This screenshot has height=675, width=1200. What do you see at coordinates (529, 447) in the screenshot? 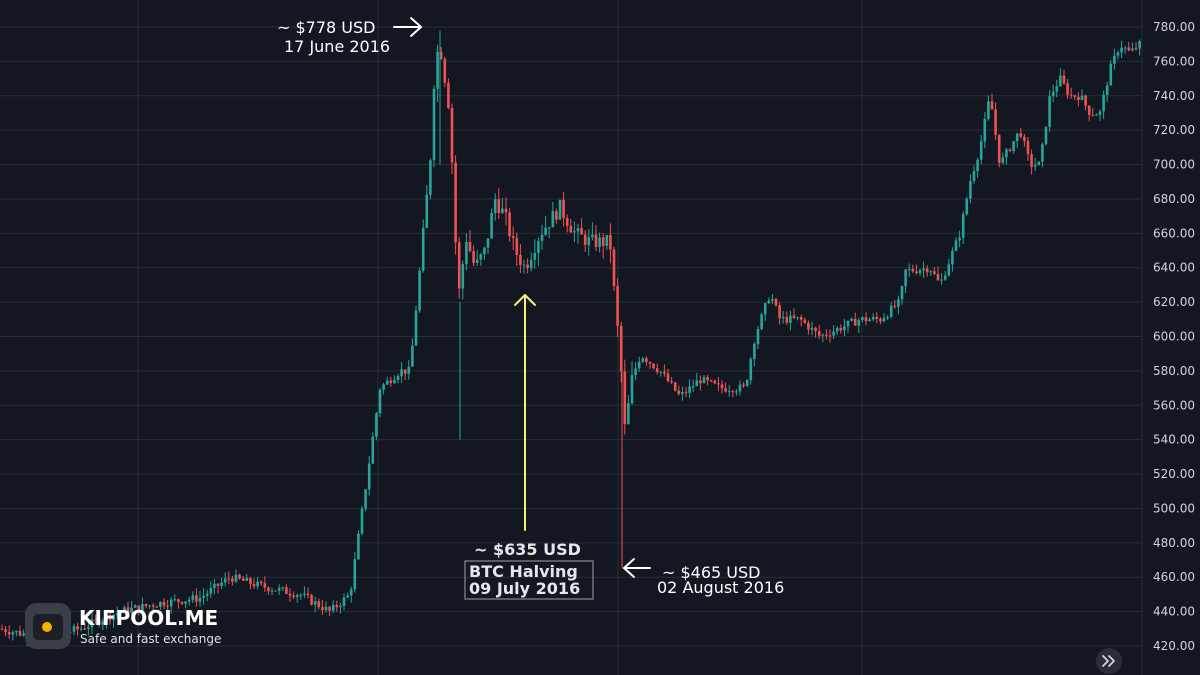
I see `halving-annotation: ~ $635 USD BTC Halving 09 July 2016` at bounding box center [529, 447].